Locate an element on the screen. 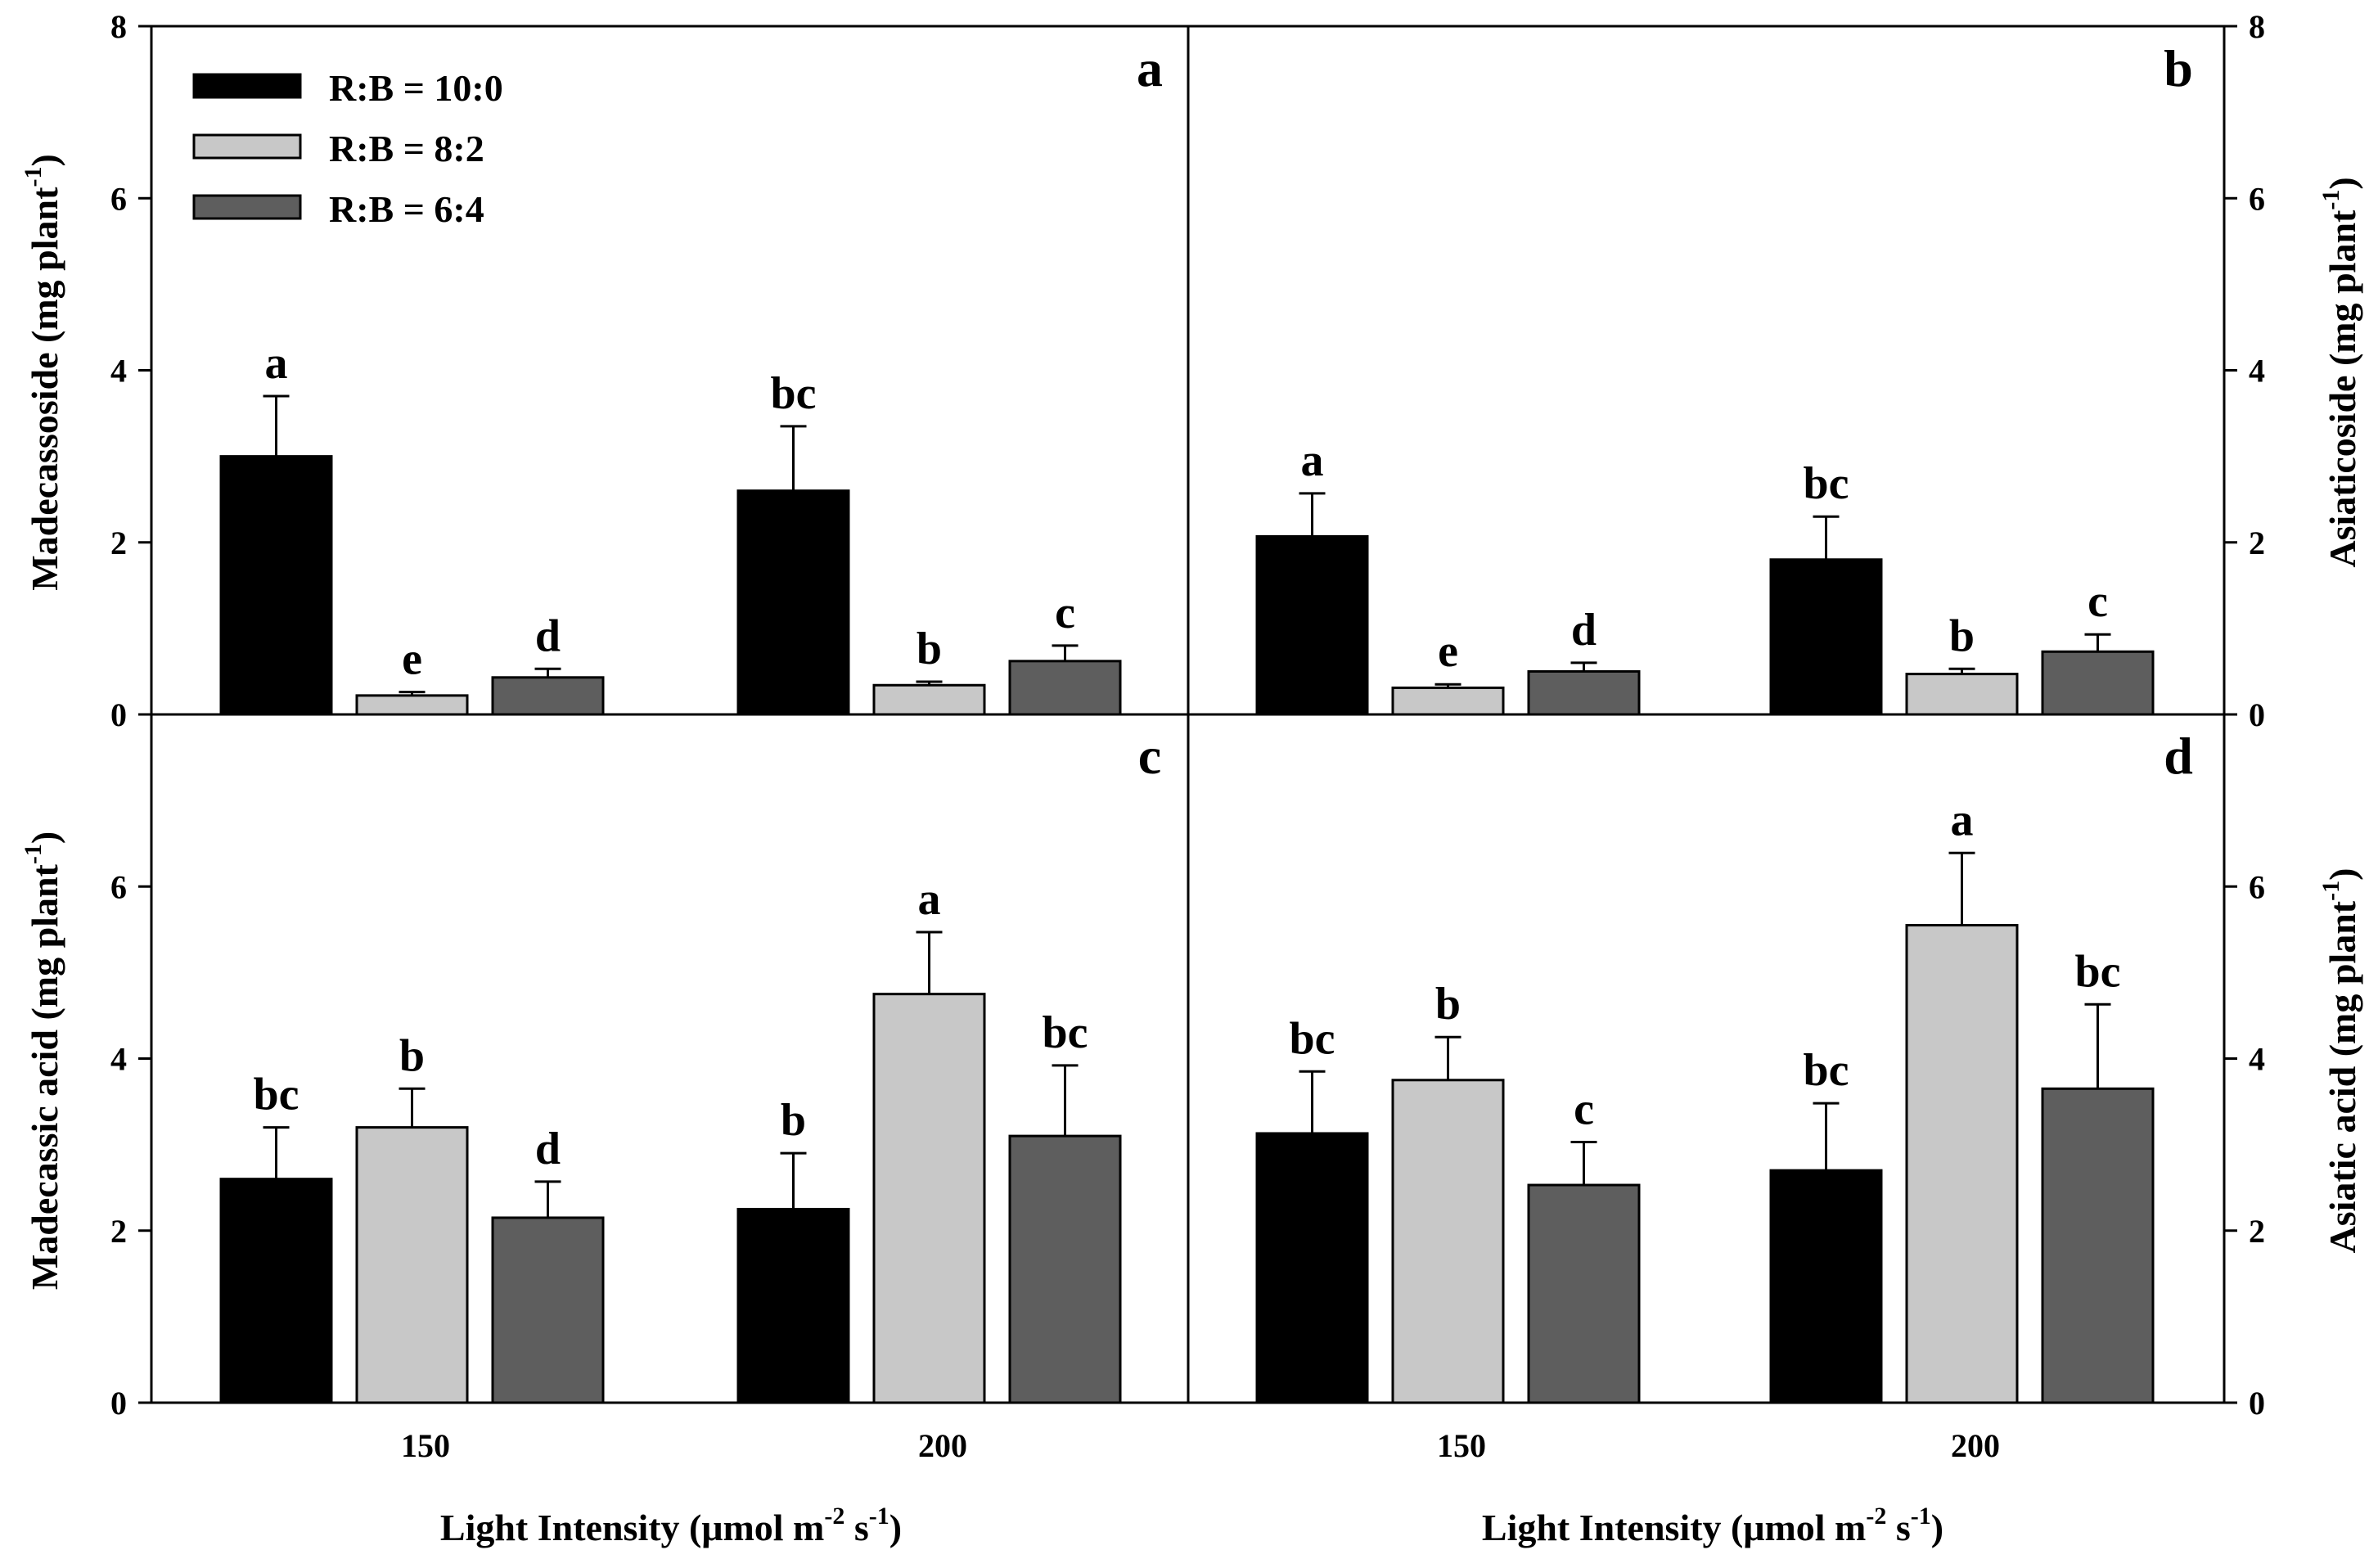 The width and height of the screenshot is (2378, 1568). y-tick-label-b: 0 is located at coordinates (2257, 714).